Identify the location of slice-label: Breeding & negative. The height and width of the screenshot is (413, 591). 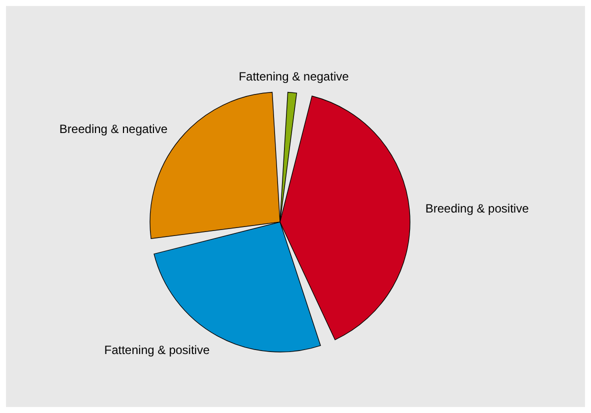
(113, 129).